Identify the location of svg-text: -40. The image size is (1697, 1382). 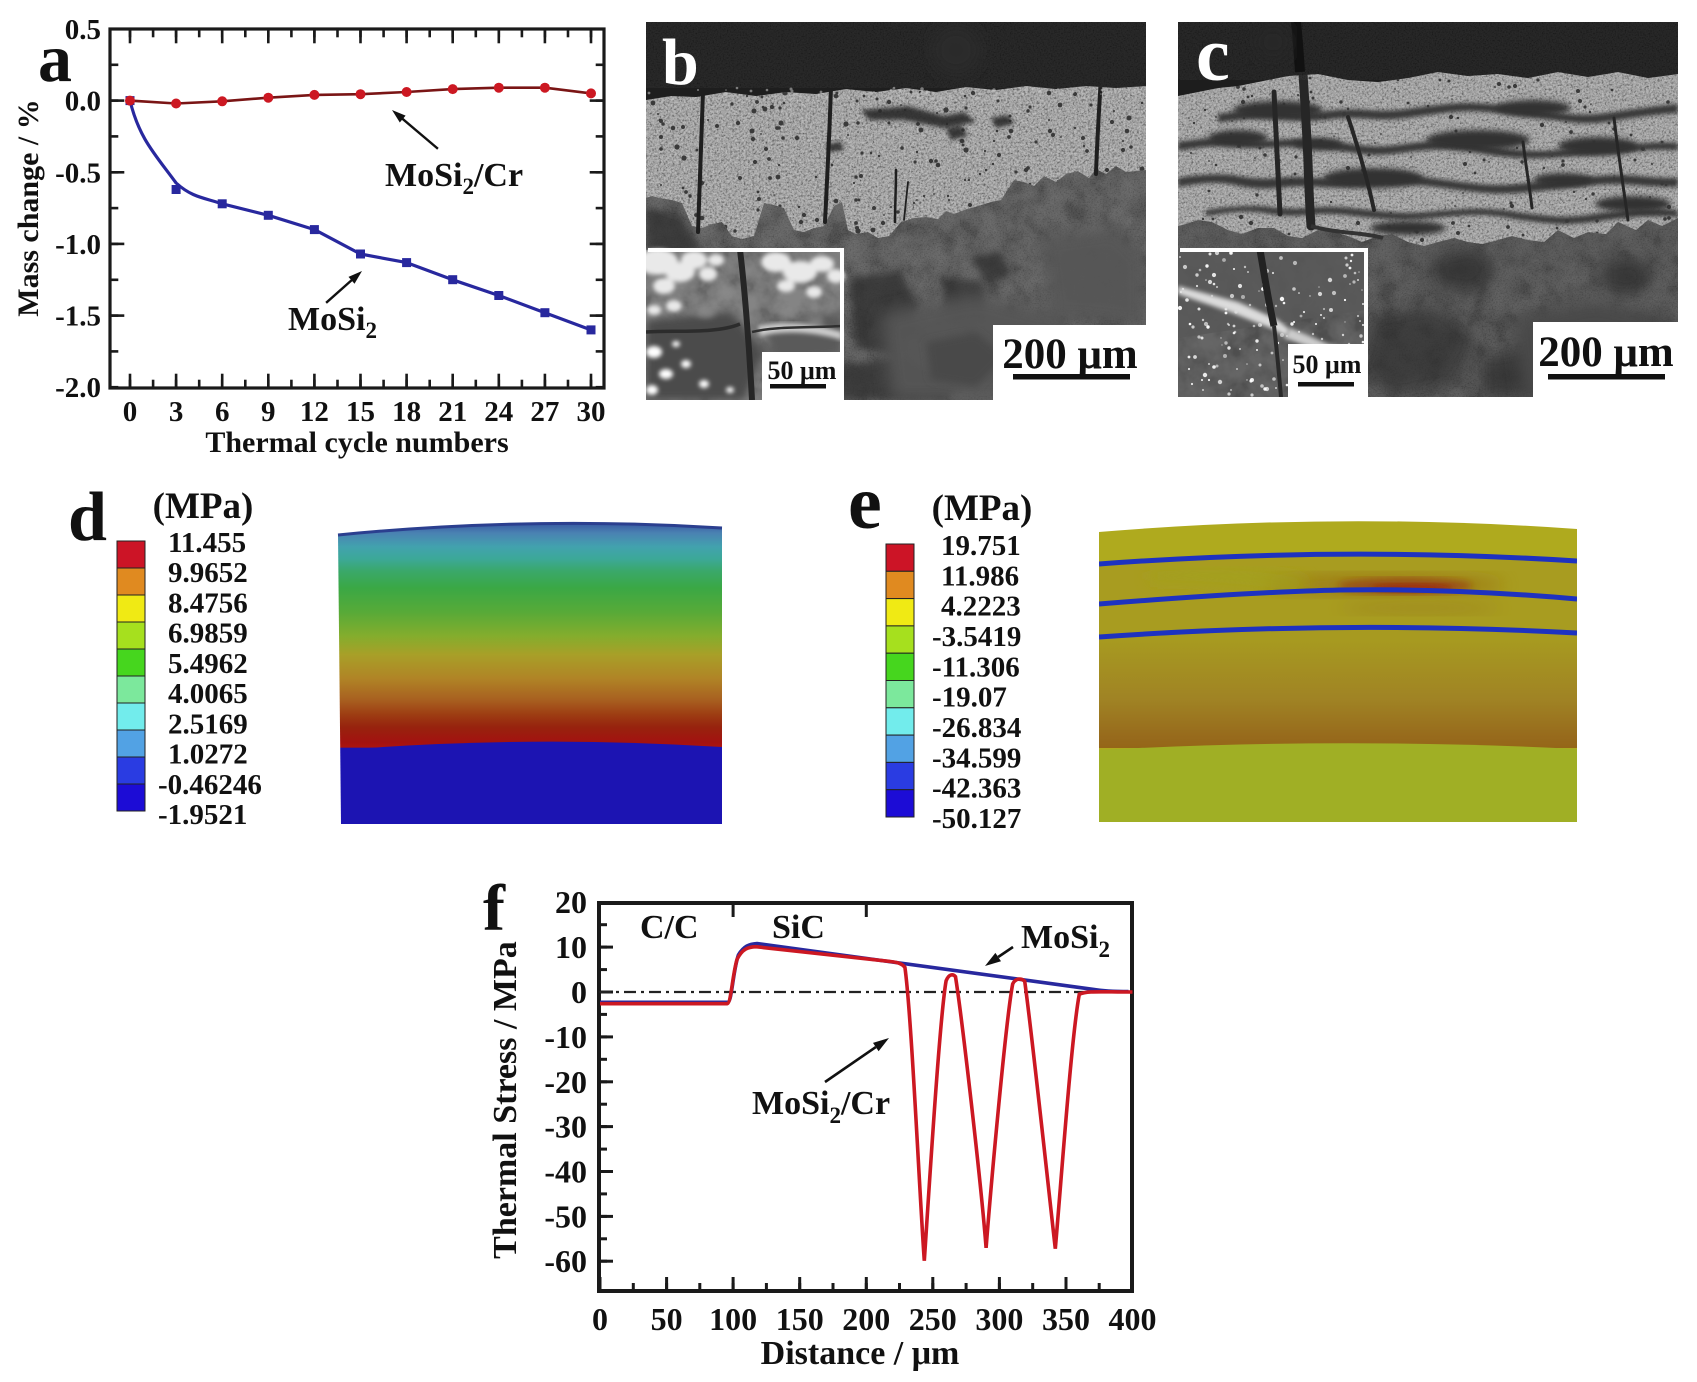
(565, 1172).